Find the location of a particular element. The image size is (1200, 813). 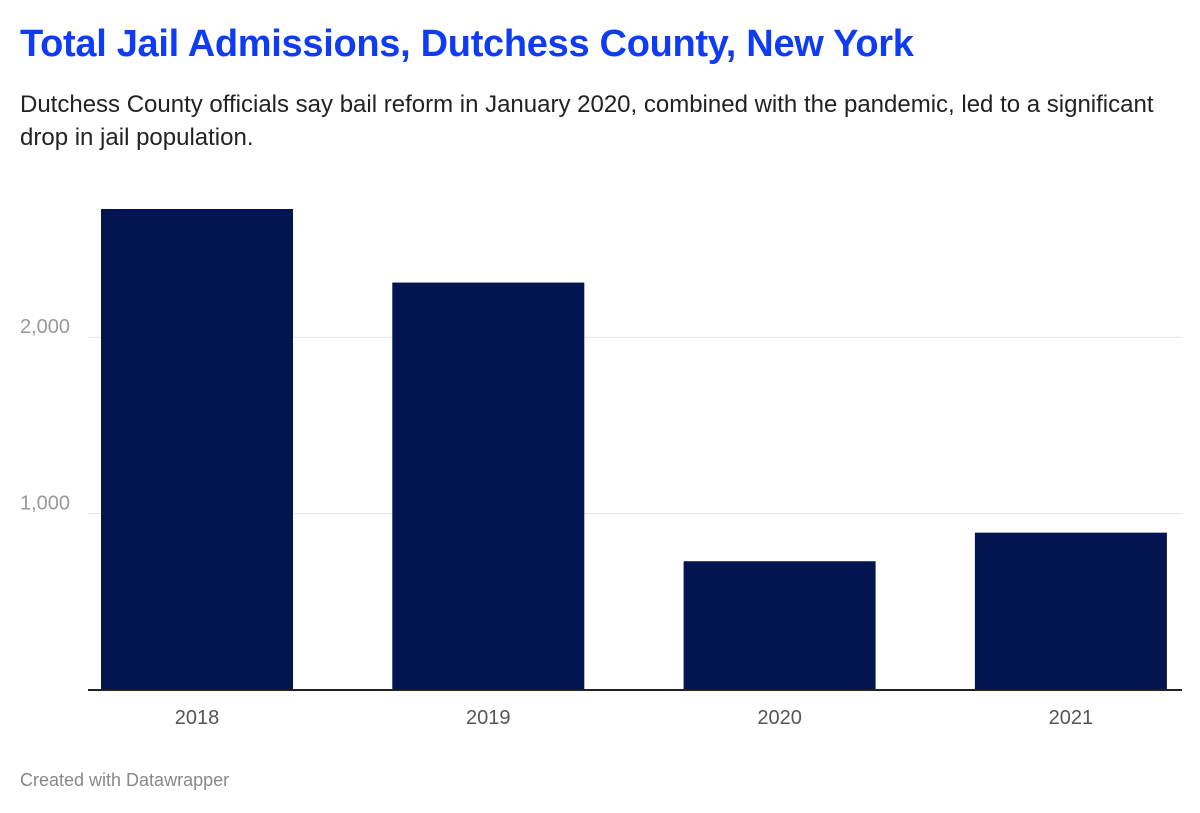

x-tick-label: 2021 is located at coordinates (1071, 718).